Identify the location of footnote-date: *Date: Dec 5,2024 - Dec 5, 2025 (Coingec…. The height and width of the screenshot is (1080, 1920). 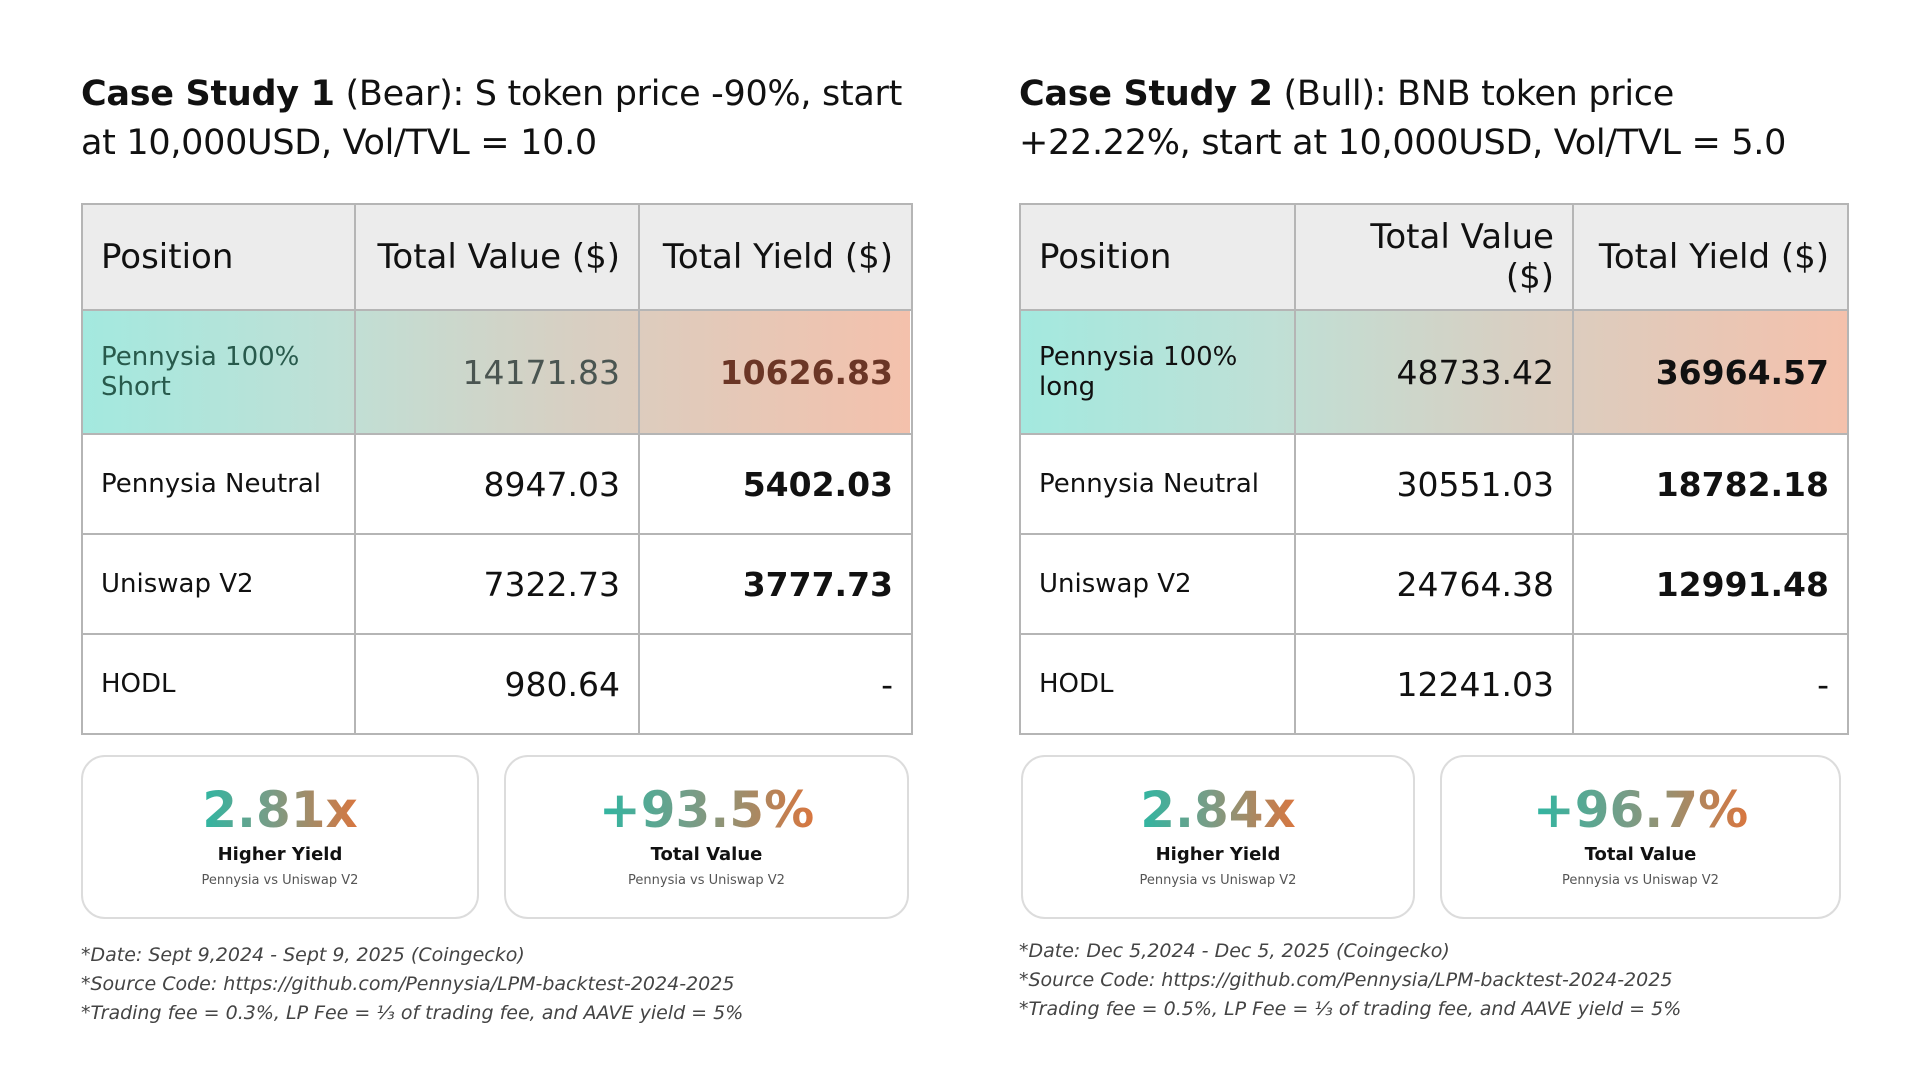
(1234, 951).